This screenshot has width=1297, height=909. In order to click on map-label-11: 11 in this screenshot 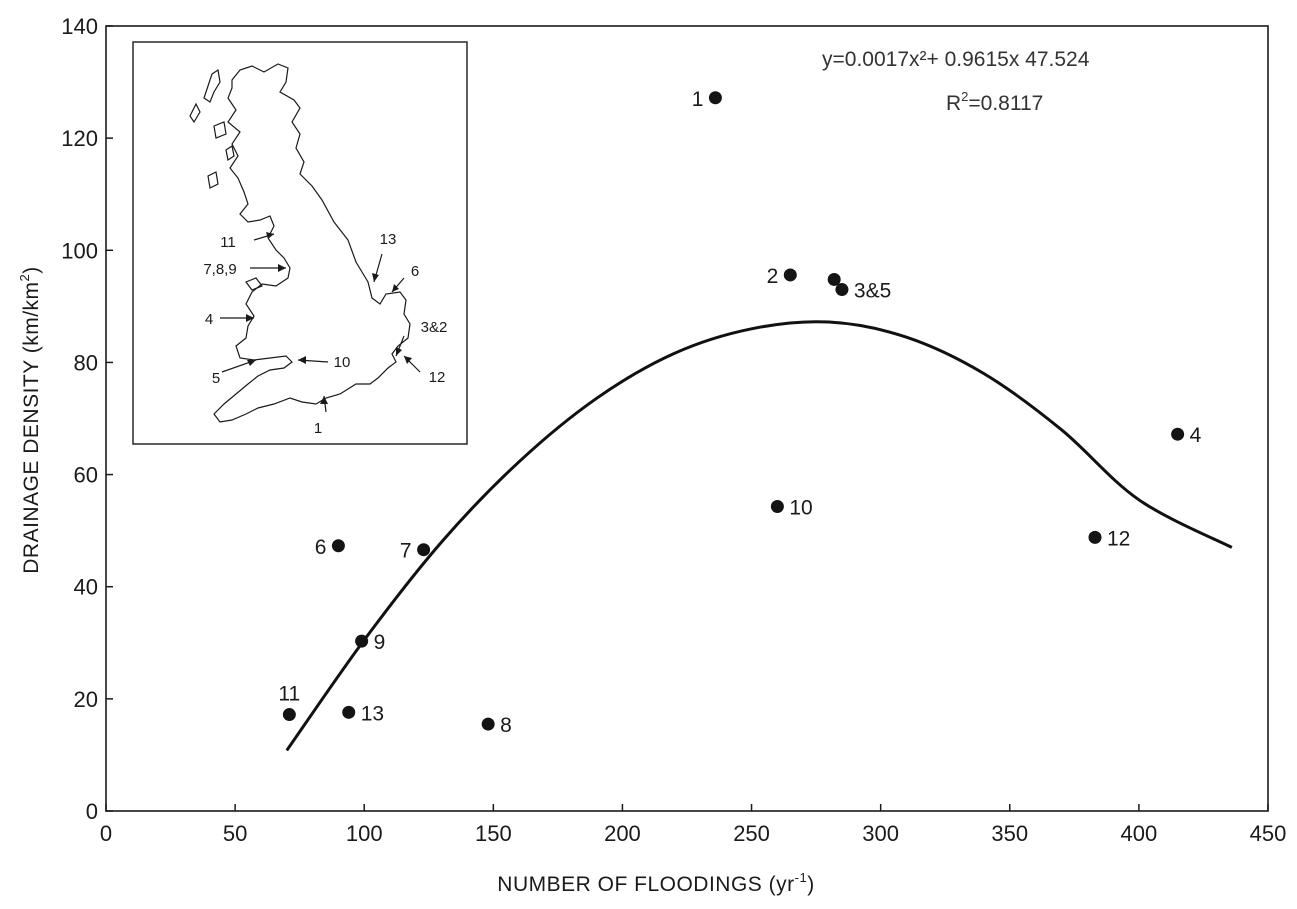, I will do `click(228, 242)`.